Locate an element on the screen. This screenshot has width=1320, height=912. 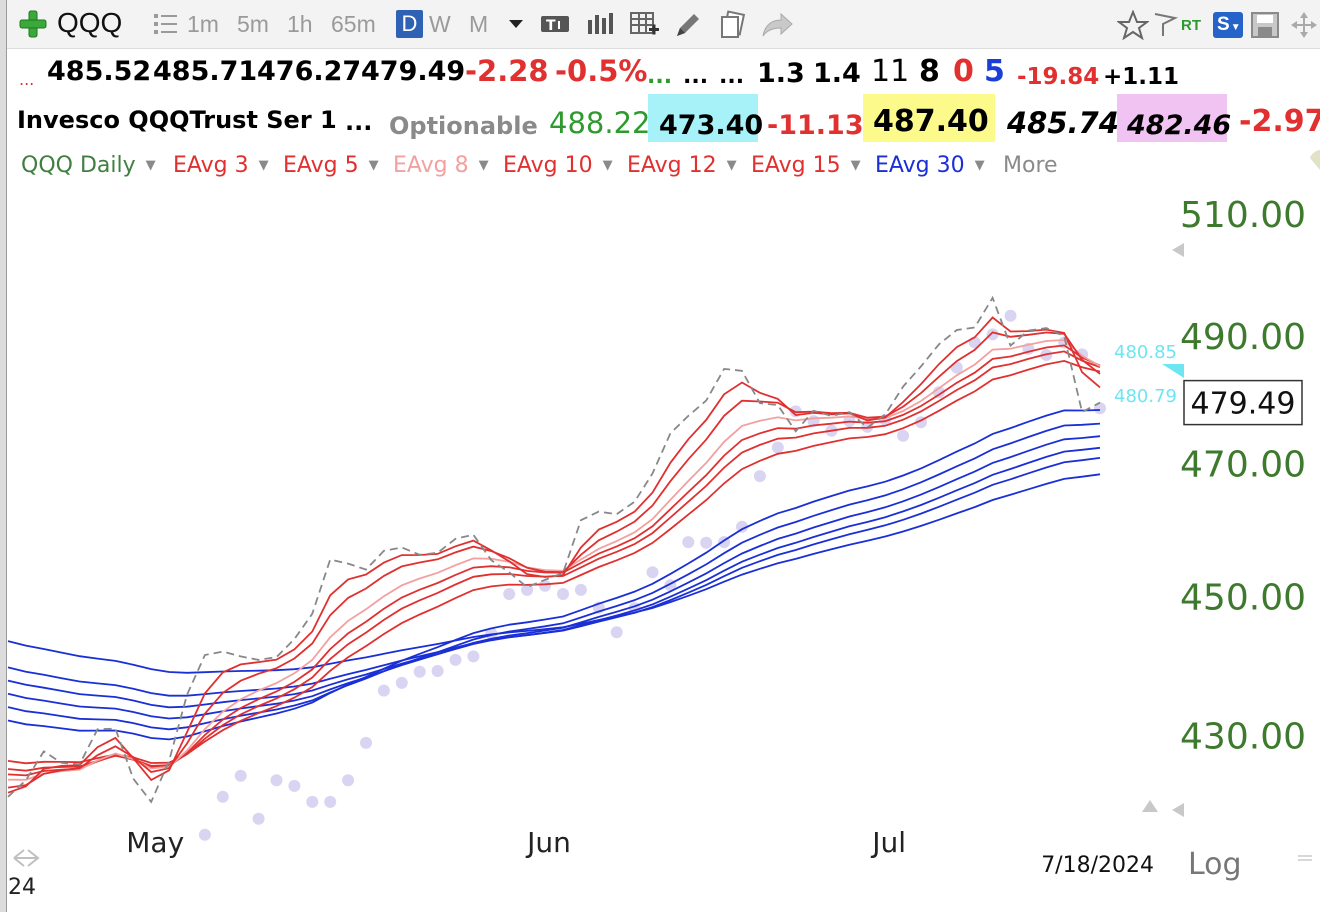
legend-item-eavg-3: EAvg 3 ▼ is located at coordinates (221, 165).